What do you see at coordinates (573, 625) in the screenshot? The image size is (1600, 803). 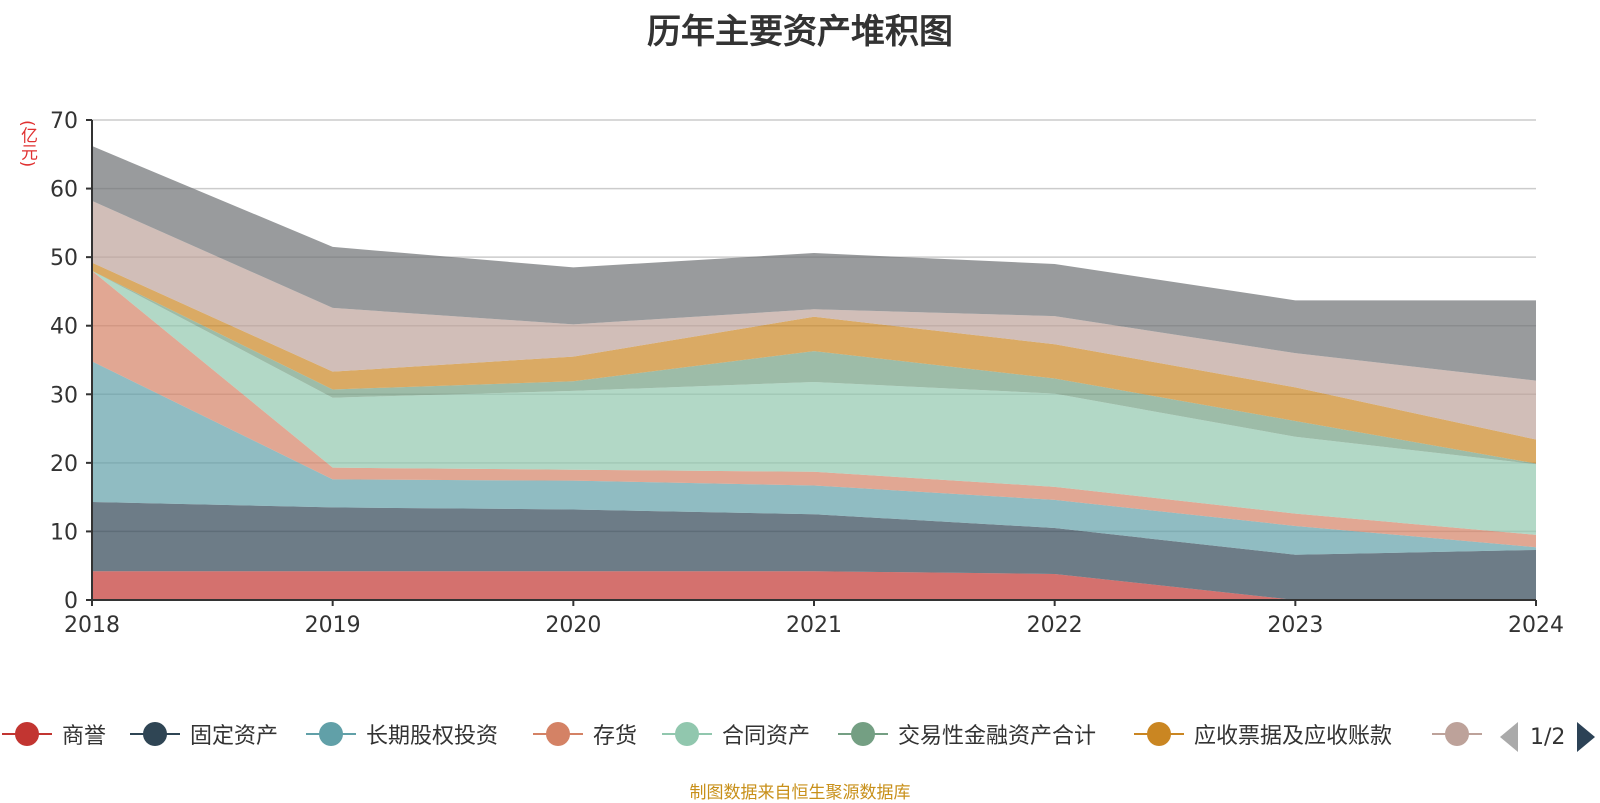 I see `x-tick-label: 2020` at bounding box center [573, 625].